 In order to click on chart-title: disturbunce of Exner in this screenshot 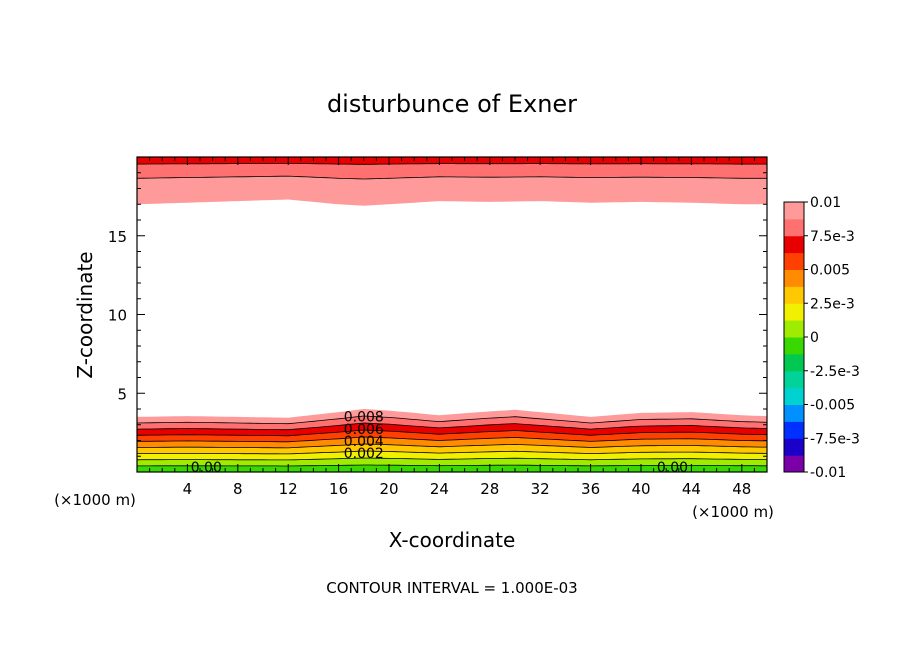, I will do `click(452, 104)`.